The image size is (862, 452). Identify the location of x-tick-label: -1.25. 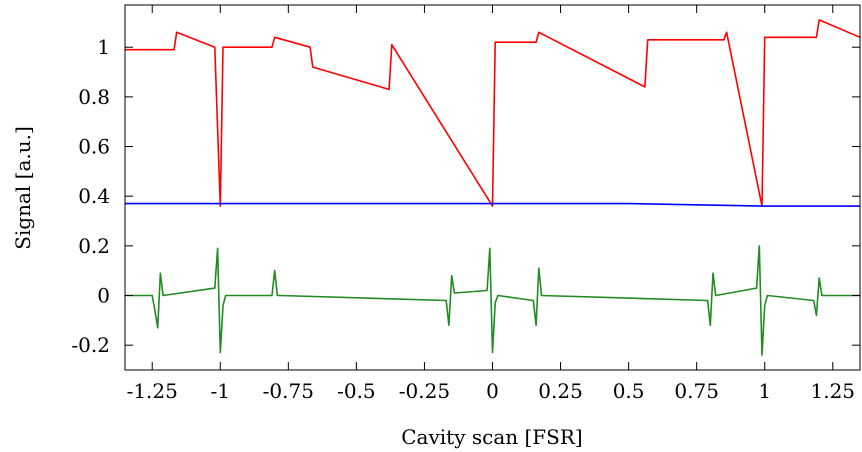
(152, 391).